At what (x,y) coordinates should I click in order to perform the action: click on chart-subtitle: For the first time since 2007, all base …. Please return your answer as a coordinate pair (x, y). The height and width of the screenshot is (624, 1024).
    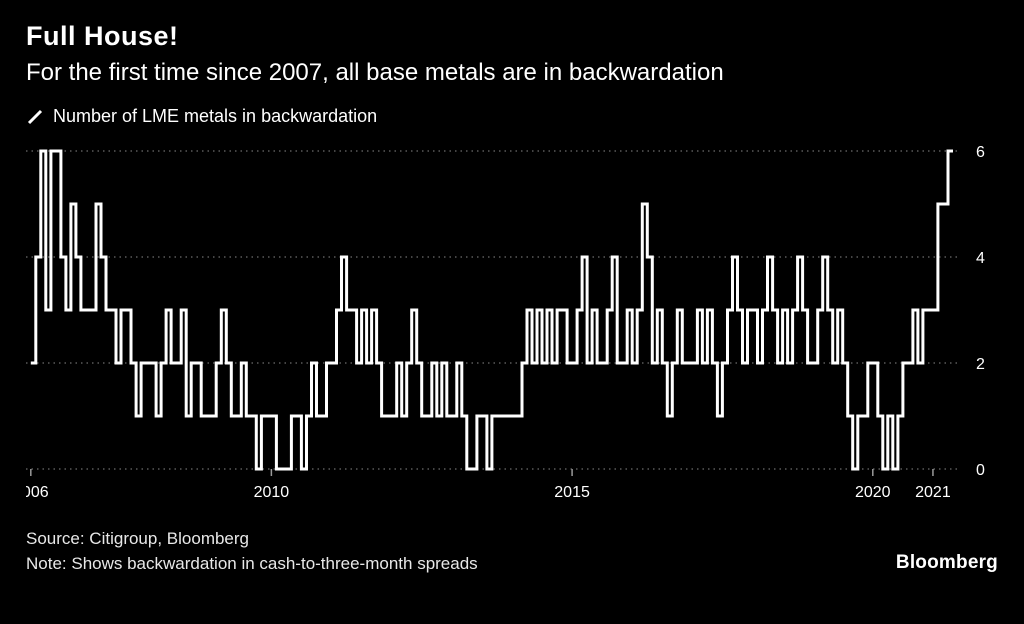
    Looking at the image, I should click on (375, 73).